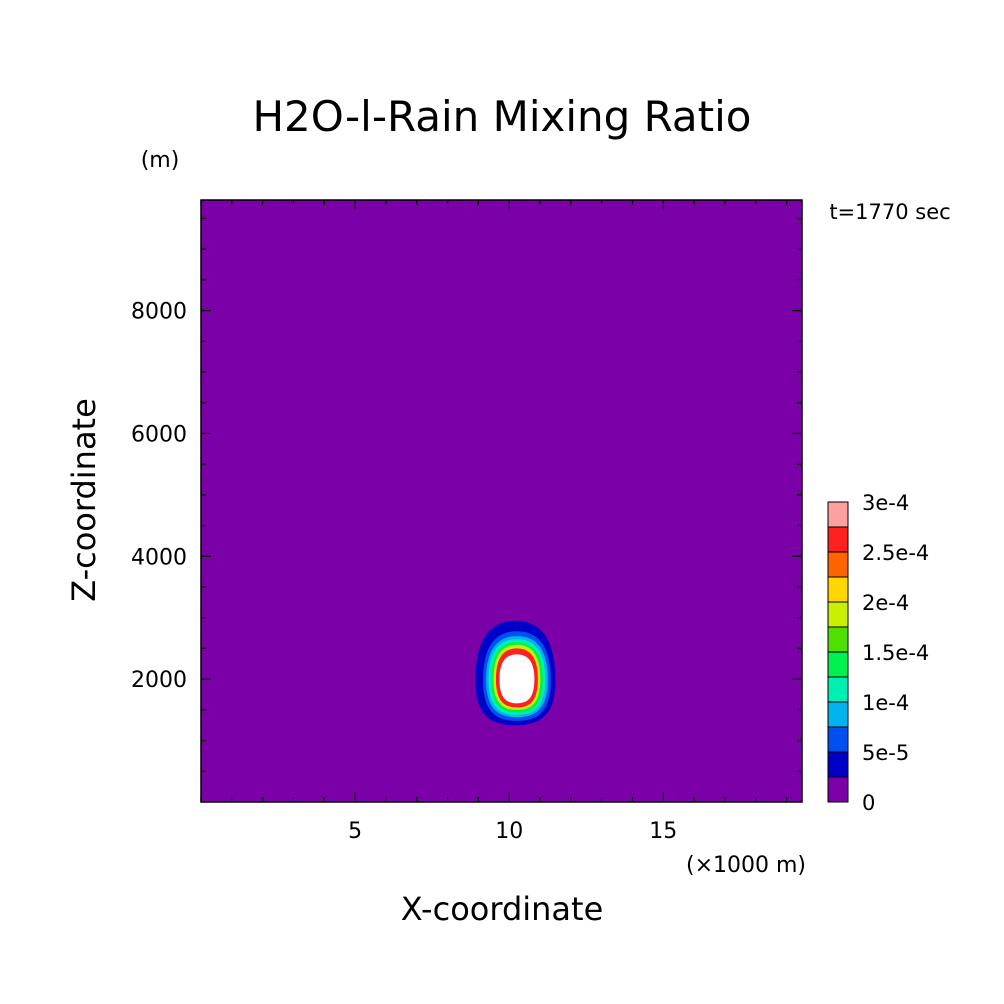  Describe the element at coordinates (895, 553) in the screenshot. I see `colorbar-label: 2.5e-4` at that location.